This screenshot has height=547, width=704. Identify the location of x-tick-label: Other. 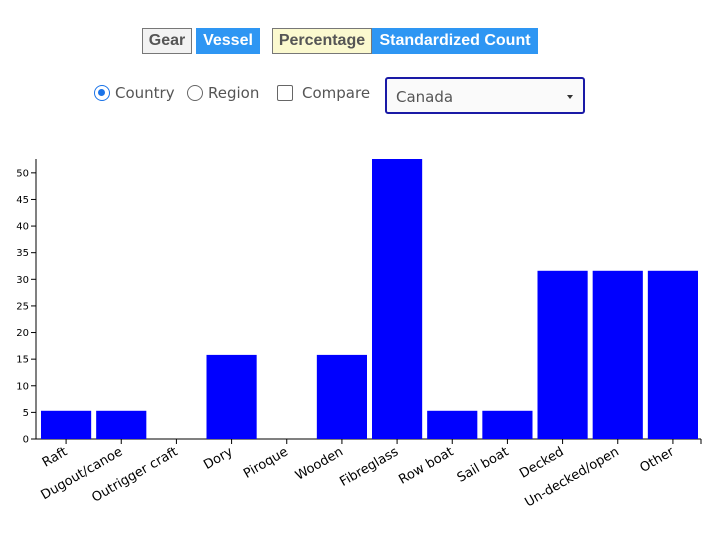
(657, 460).